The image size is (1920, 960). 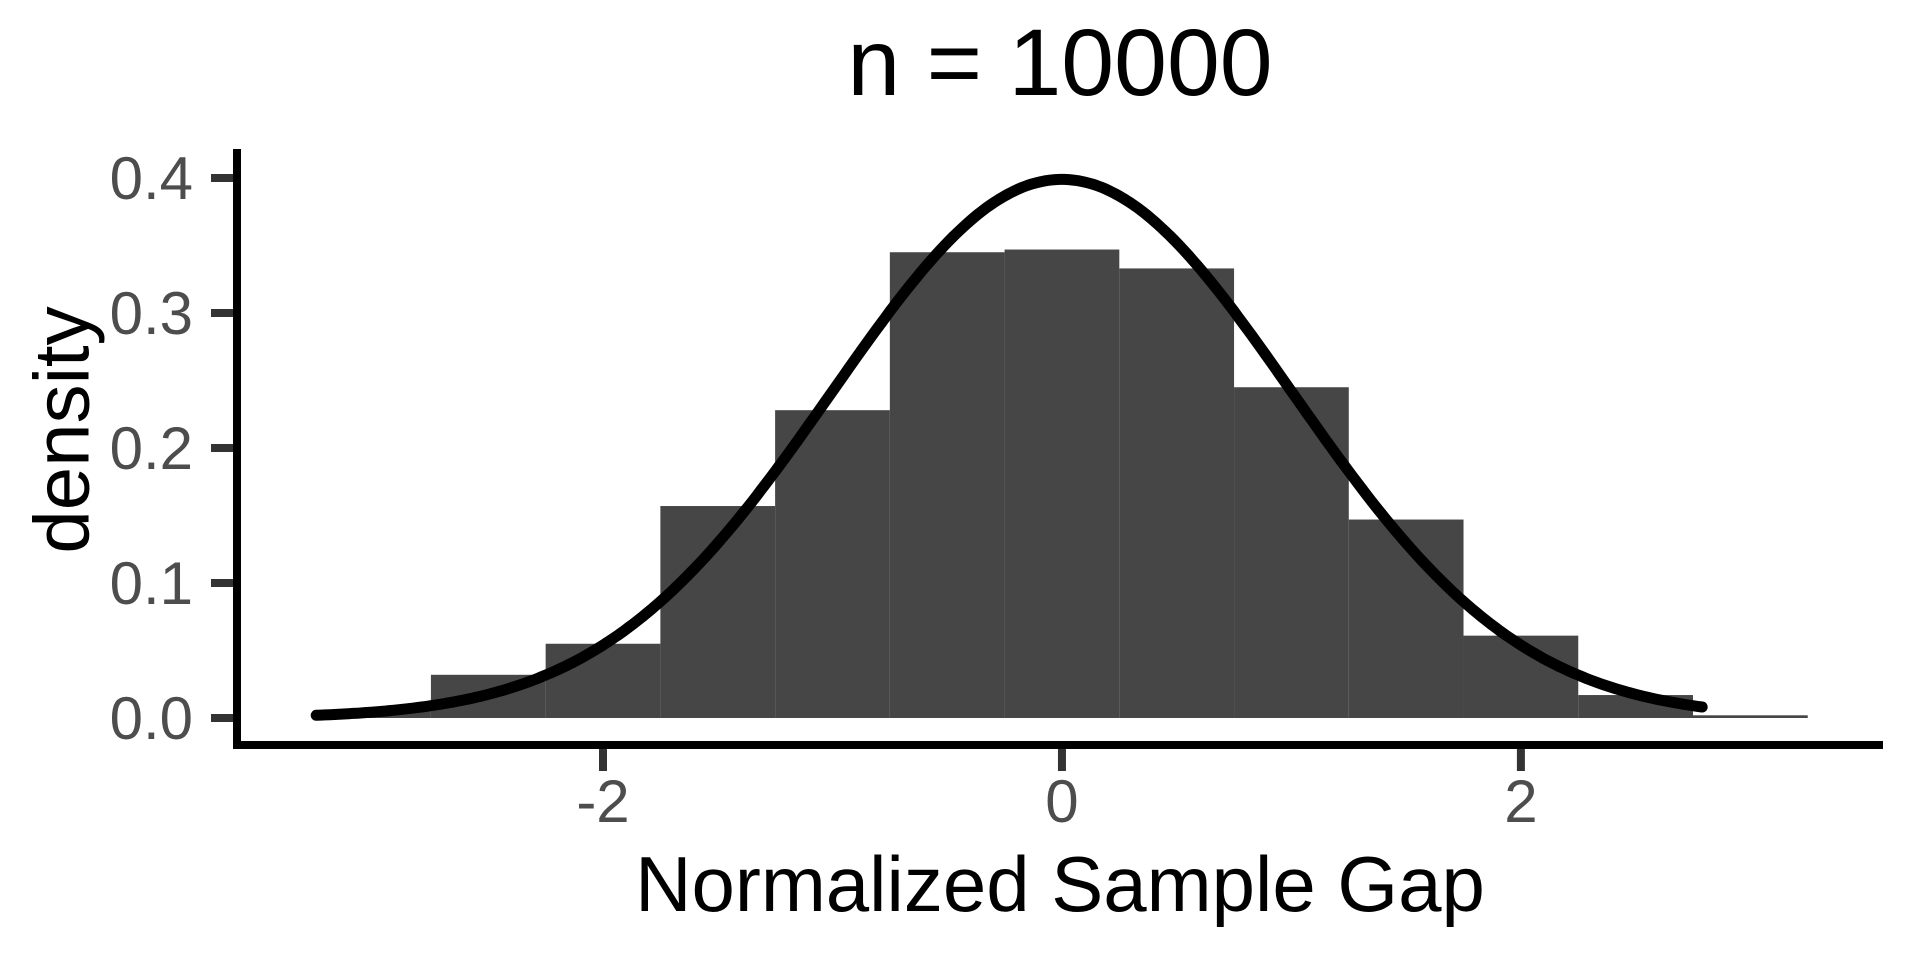 I want to click on y-tick-label: 0.3, so click(x=151, y=313).